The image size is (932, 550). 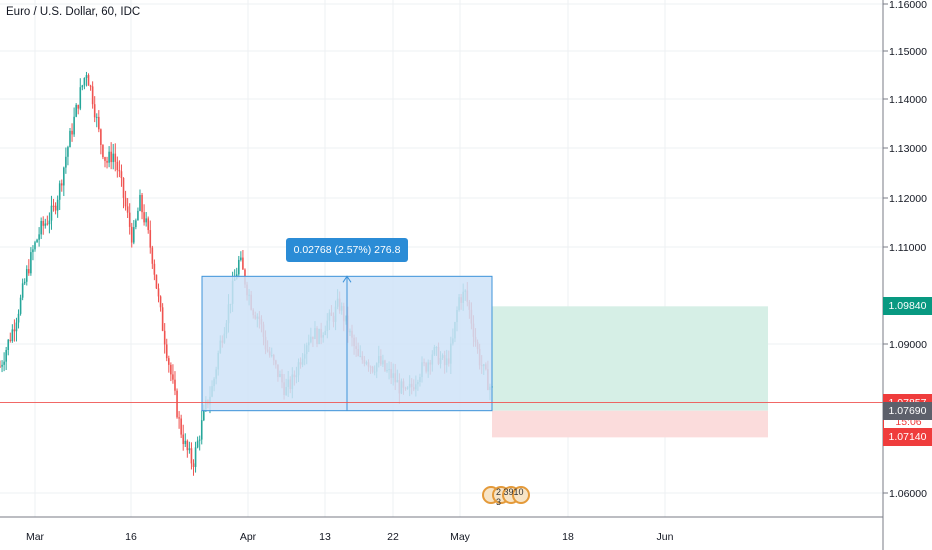 What do you see at coordinates (908, 100) in the screenshot?
I see `y-tick-label: 1.14000` at bounding box center [908, 100].